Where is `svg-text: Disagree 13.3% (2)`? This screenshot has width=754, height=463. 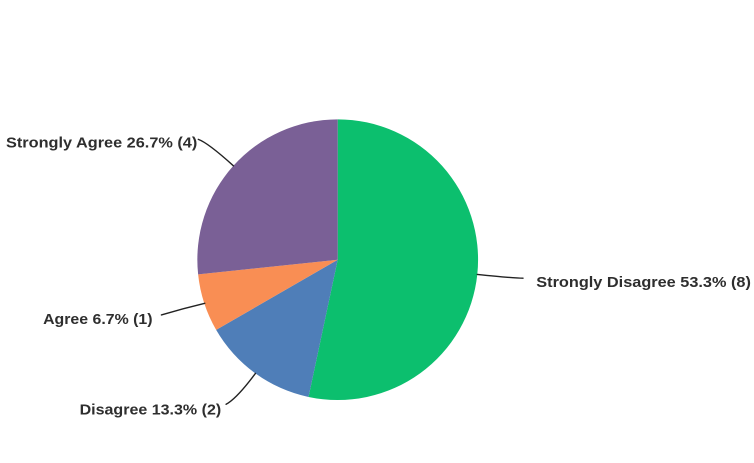 svg-text: Disagree 13.3% (2) is located at coordinates (151, 410).